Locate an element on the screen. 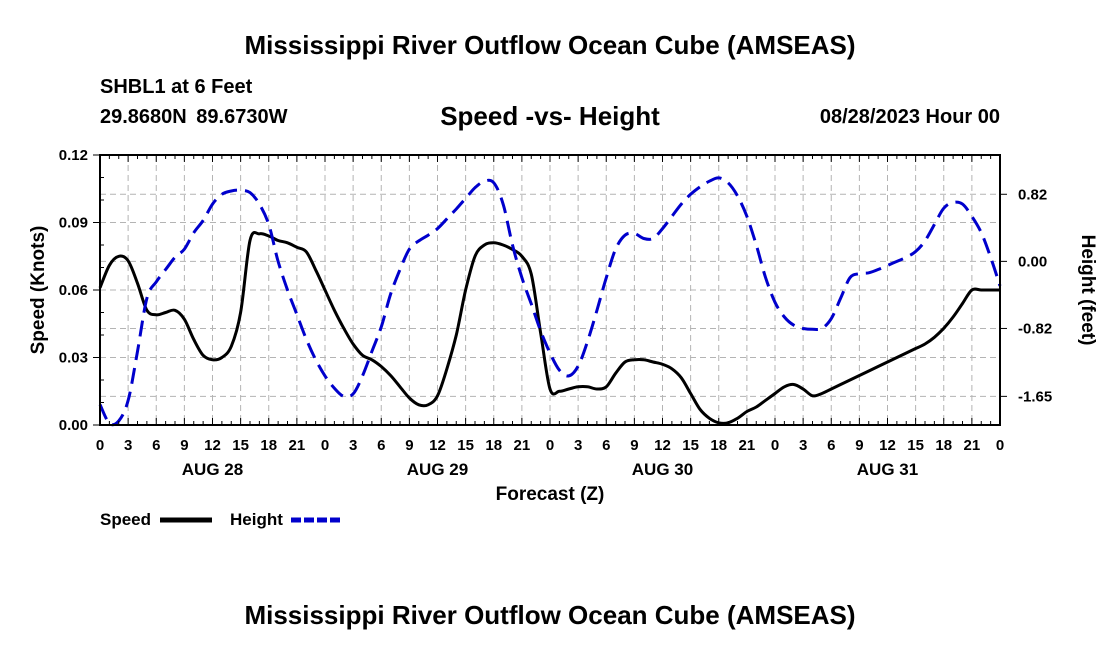 Image resolution: width=1100 pixels, height=650 pixels. y-tick-label: 0.06 is located at coordinates (73, 290).